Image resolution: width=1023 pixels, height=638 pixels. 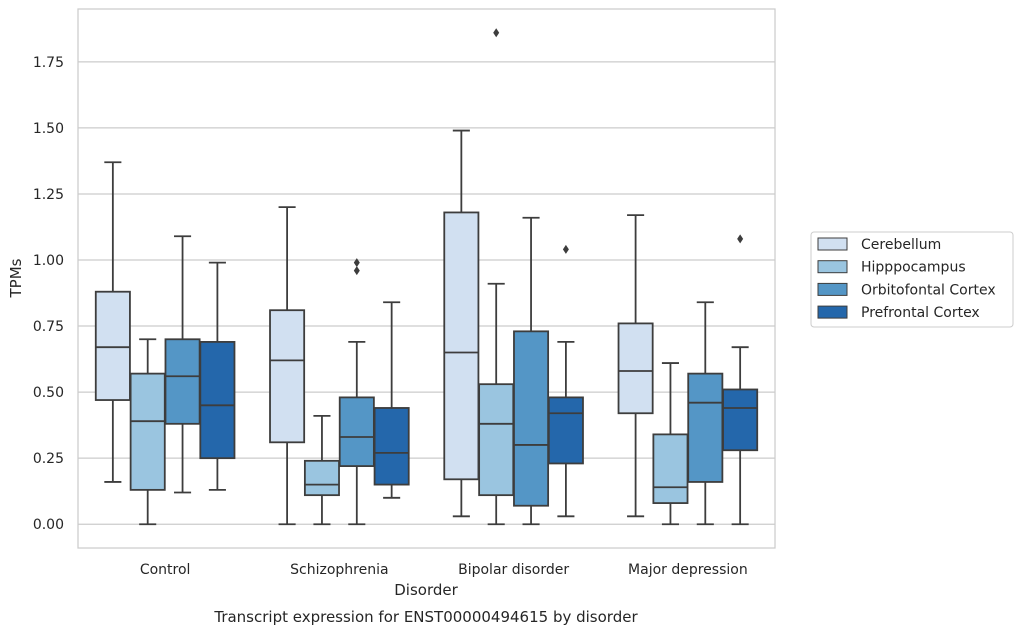 What do you see at coordinates (688, 570) in the screenshot?
I see `x-tick-label: Major depression` at bounding box center [688, 570].